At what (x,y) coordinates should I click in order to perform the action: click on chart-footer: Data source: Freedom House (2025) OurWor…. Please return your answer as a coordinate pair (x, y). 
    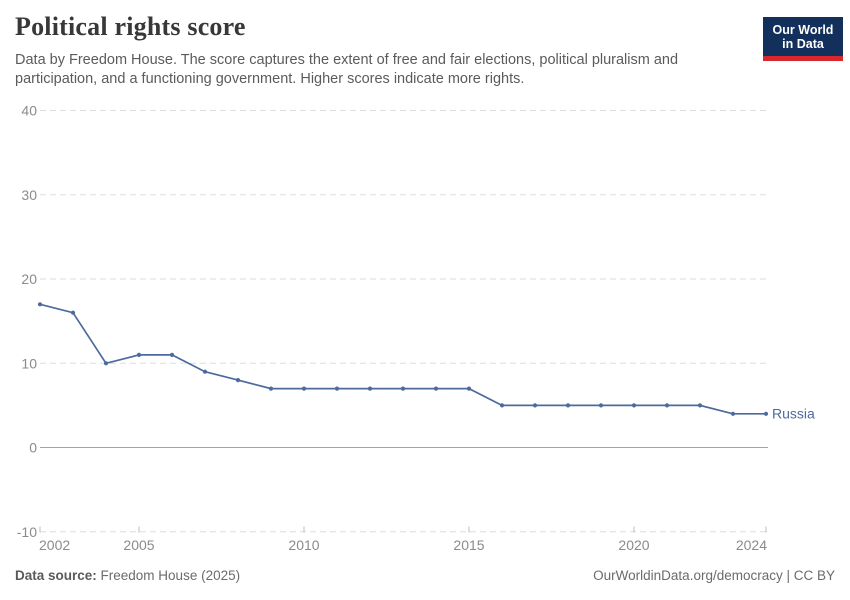
    Looking at the image, I should click on (425, 575).